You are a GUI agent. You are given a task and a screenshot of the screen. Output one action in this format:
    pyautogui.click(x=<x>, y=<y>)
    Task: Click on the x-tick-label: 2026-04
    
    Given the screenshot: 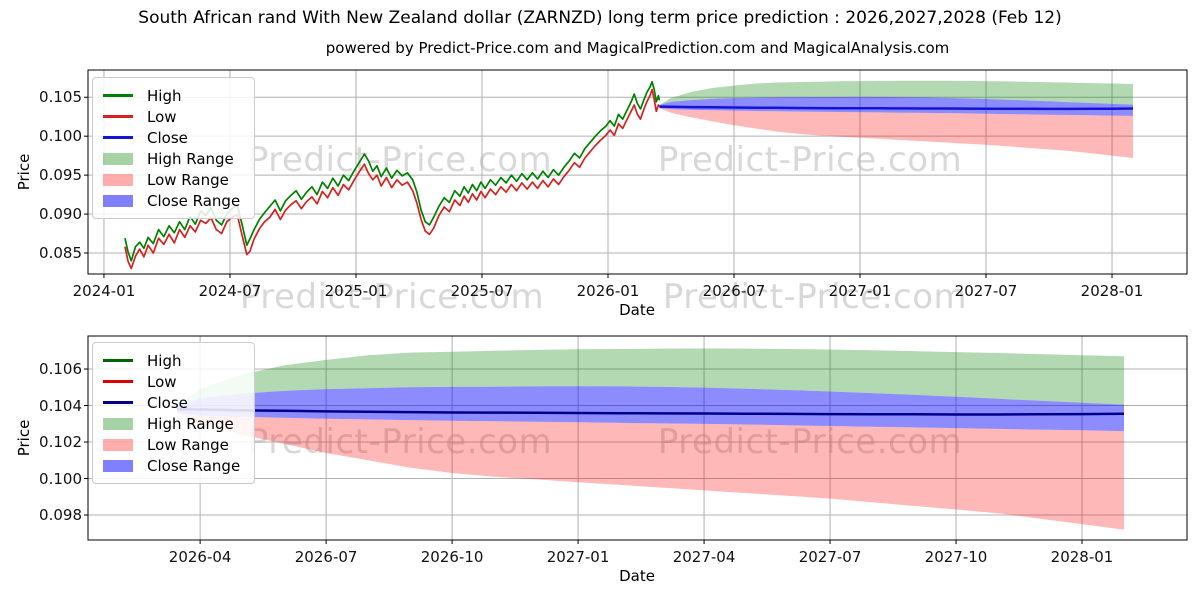 What is the action you would take?
    pyautogui.click(x=200, y=557)
    